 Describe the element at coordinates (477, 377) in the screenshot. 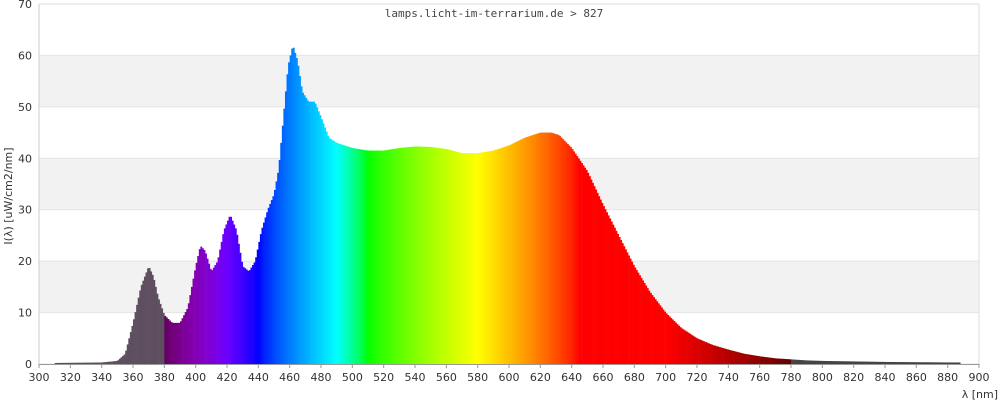

I see `x-tick-label: 580` at that location.